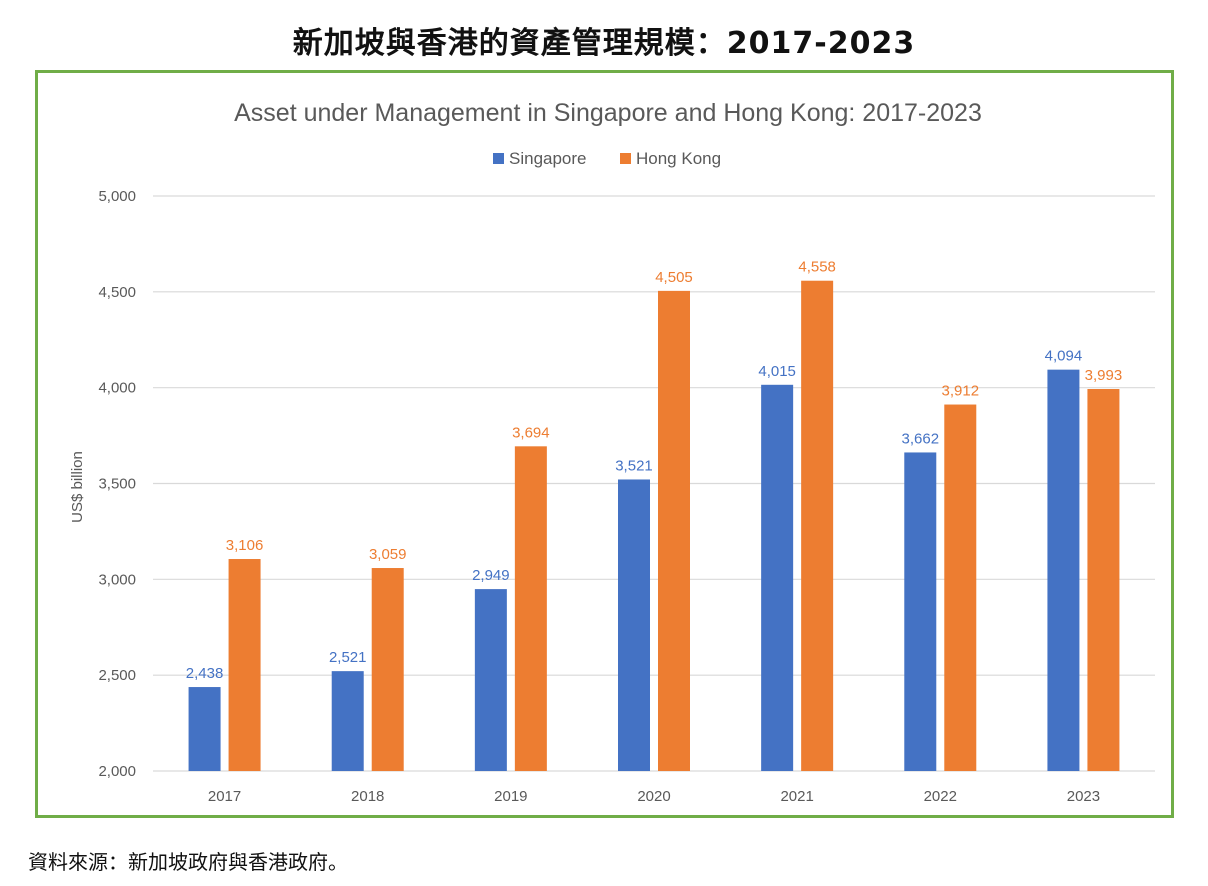 The height and width of the screenshot is (886, 1208). I want to click on data-label-singapore-2019: 2,949, so click(491, 575).